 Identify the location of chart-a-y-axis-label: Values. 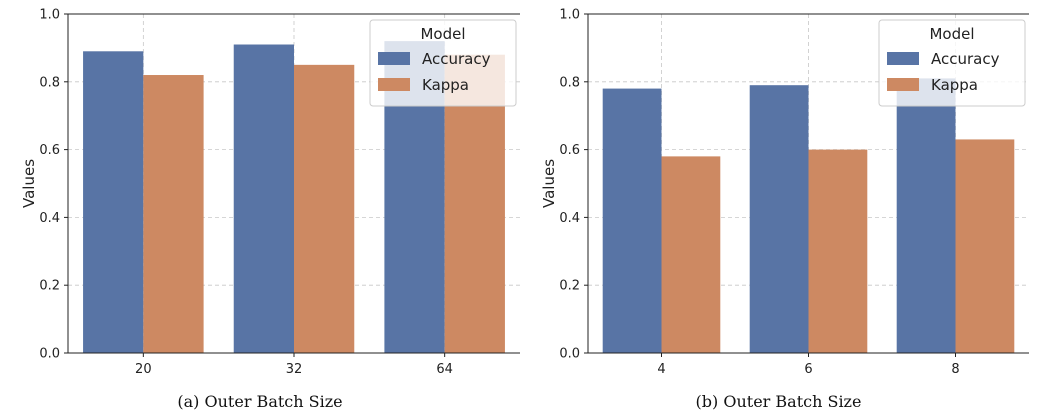
(29, 183).